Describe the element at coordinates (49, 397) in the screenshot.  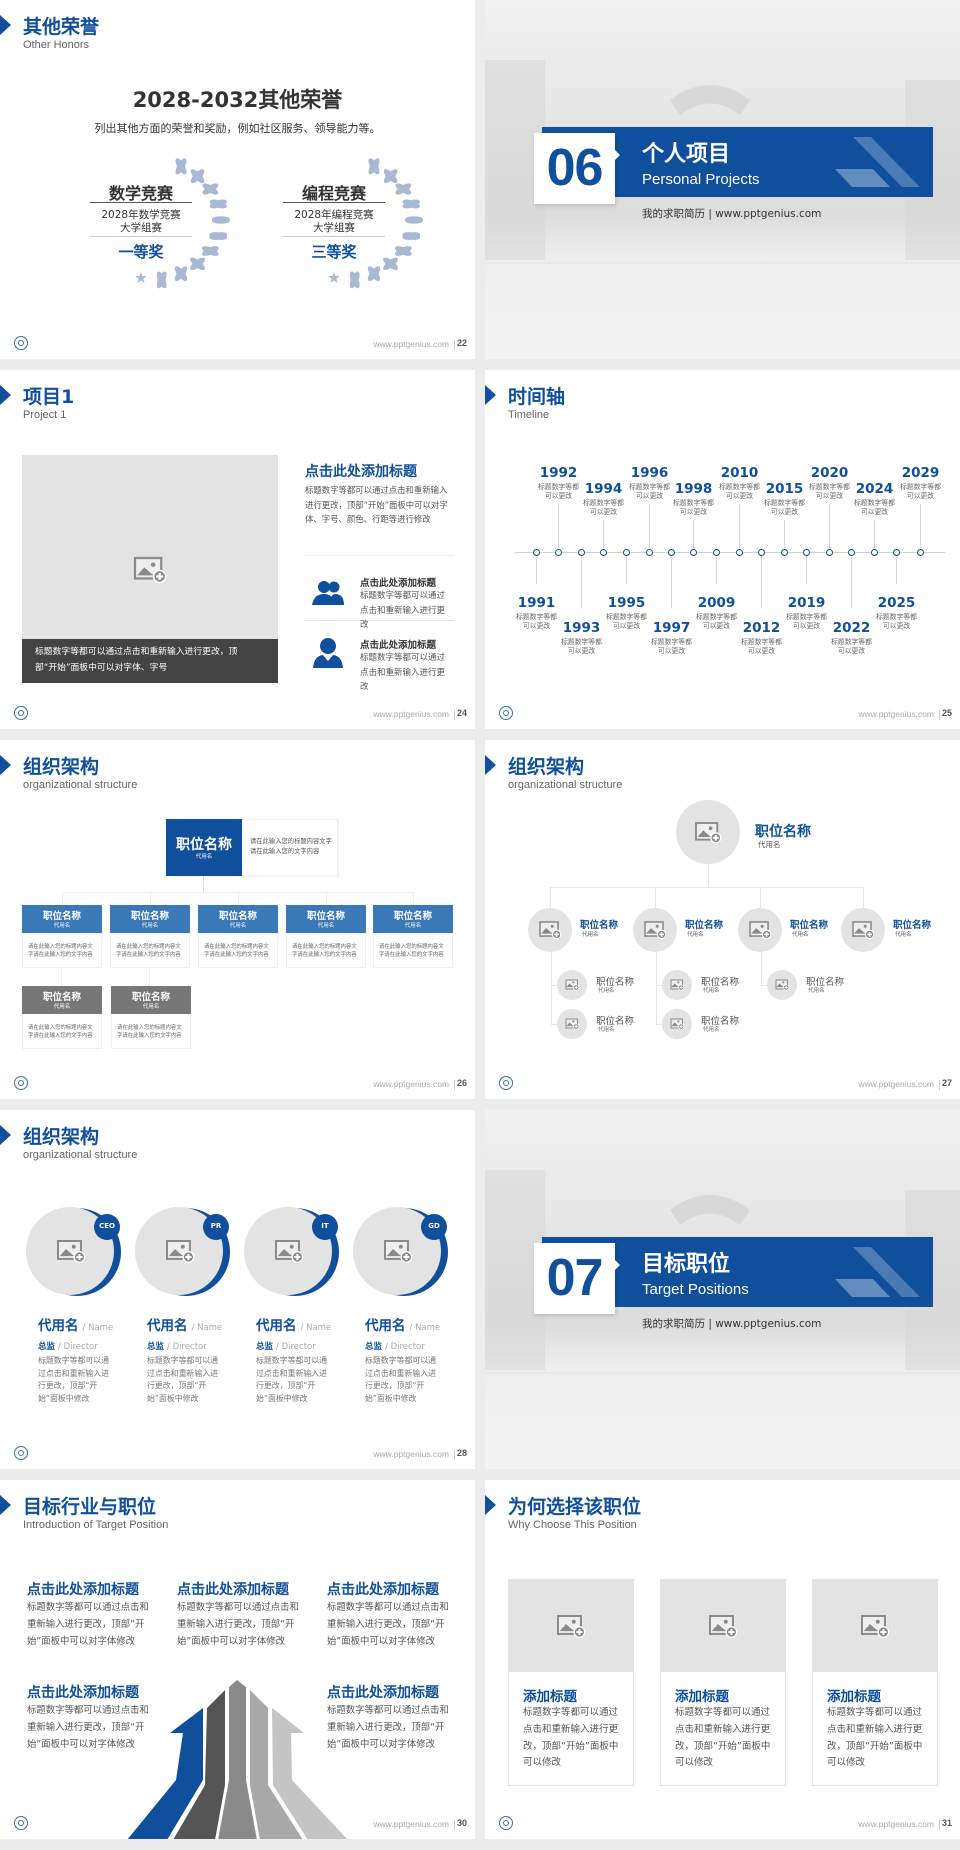
I see `slide-title: 项目1` at that location.